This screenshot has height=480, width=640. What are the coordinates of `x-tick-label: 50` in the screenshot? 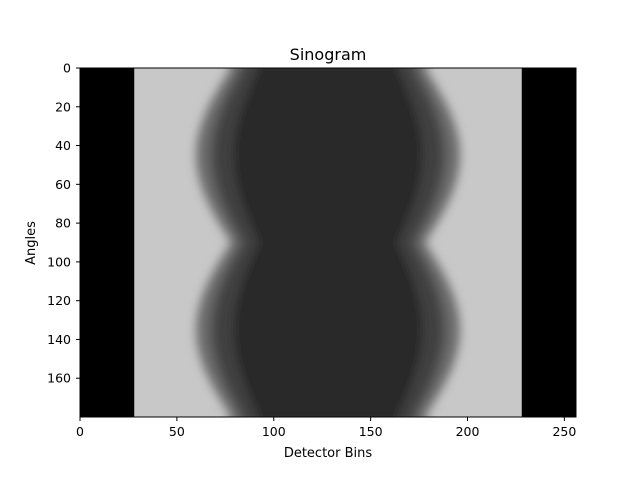 It's located at (177, 431).